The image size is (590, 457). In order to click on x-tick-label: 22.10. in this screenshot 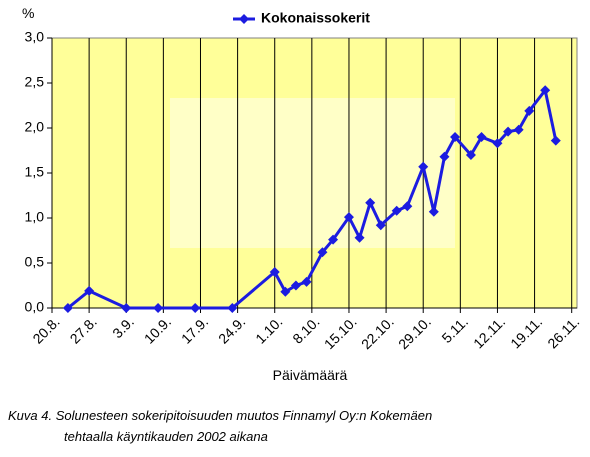, I will do `click(377, 332)`.